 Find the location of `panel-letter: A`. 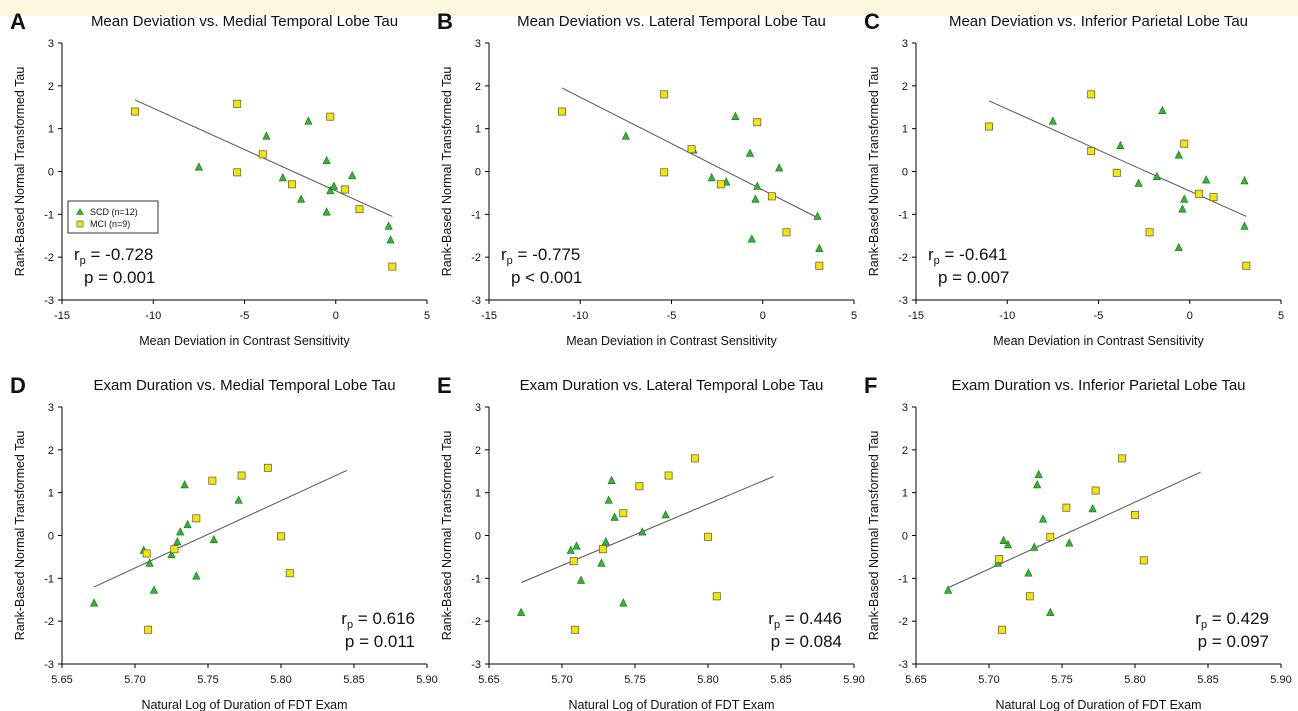

panel-letter: A is located at coordinates (18, 21).